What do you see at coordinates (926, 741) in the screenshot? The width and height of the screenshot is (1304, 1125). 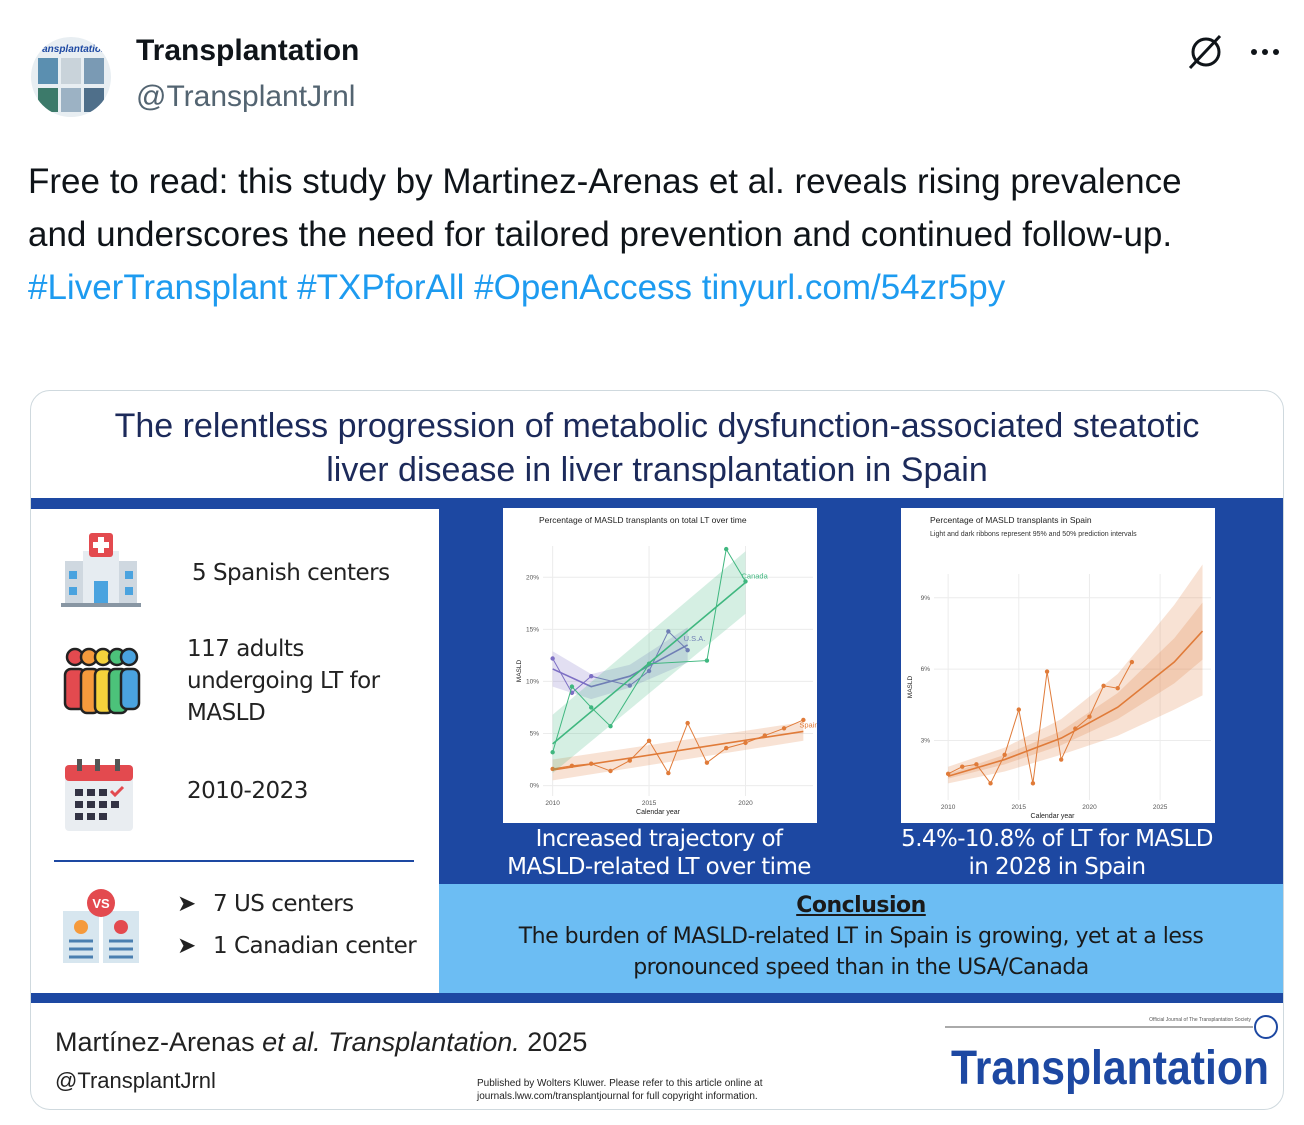 I see `y-tick-label: 3%` at bounding box center [926, 741].